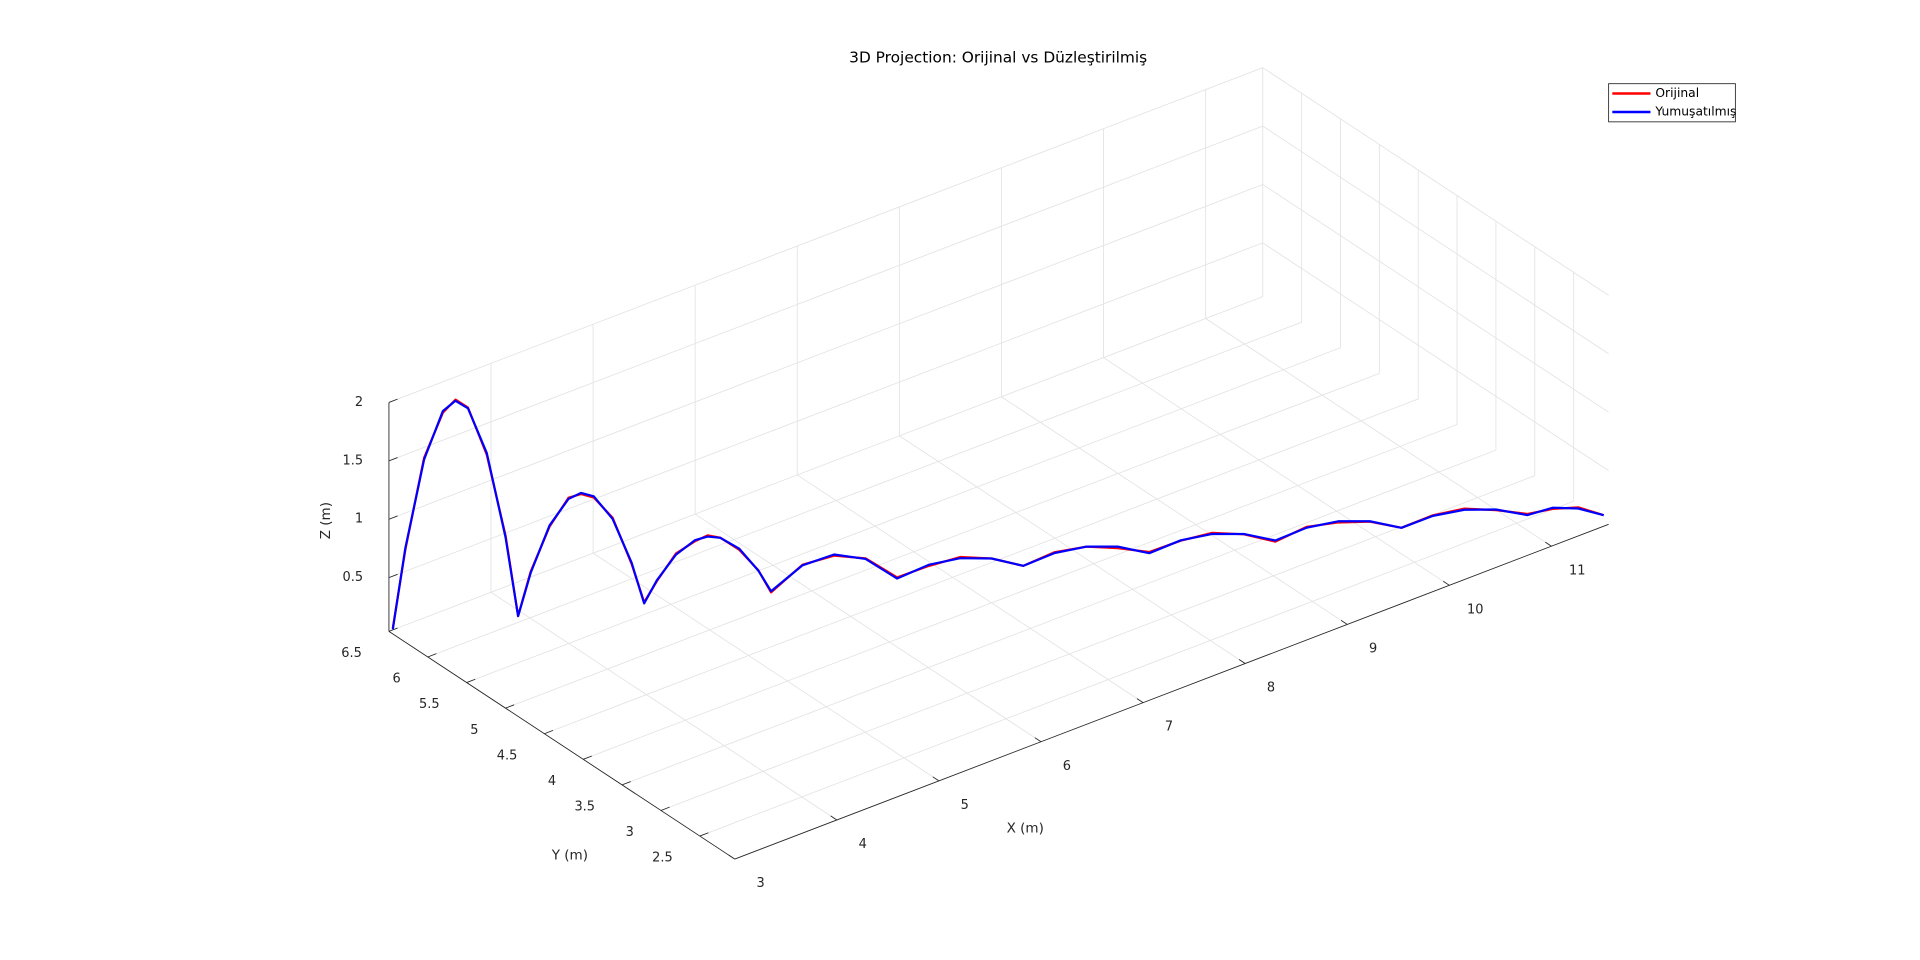 This screenshot has width=1920, height=960. I want to click on x-tick-label: 10, so click(1475, 609).